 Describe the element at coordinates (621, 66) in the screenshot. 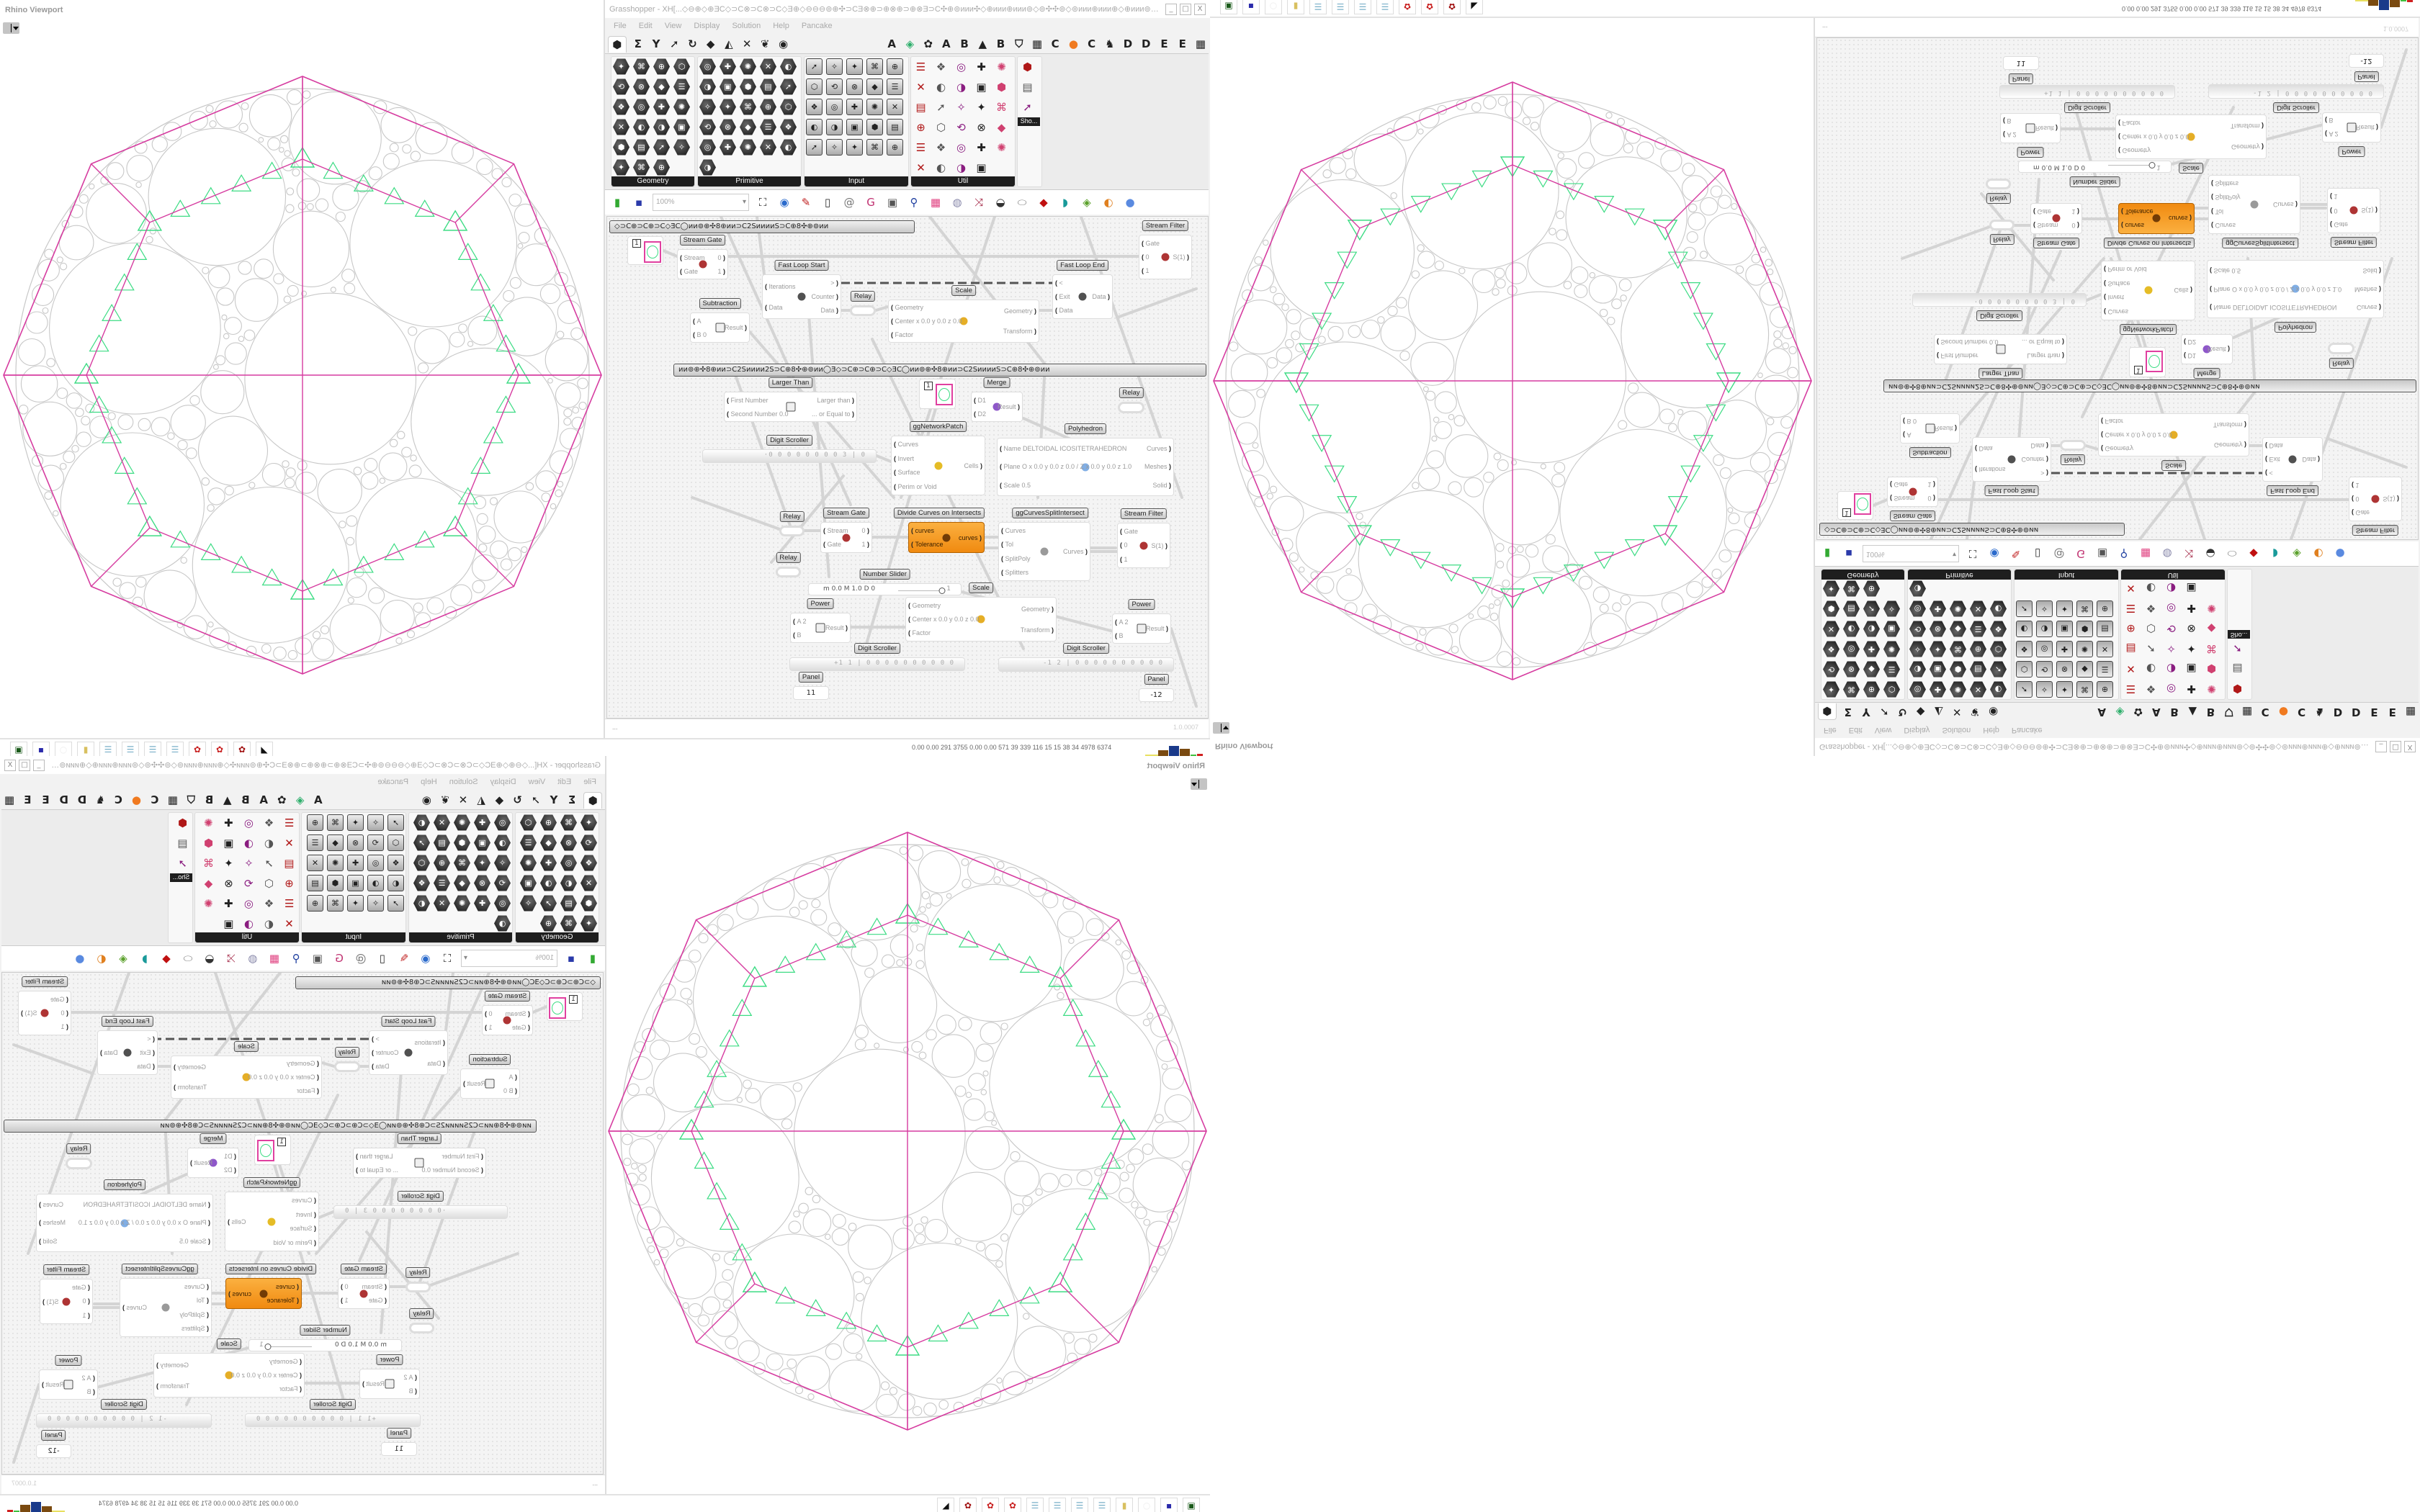

I see `box-icon: ✦` at that location.